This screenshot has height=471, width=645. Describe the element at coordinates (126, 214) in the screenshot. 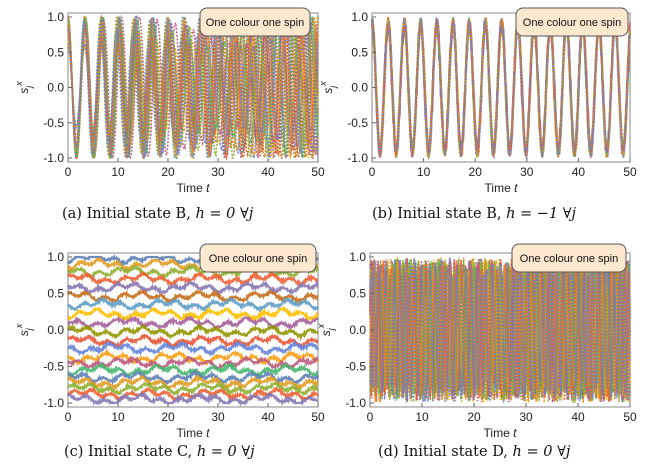

I see `caption-a-text: (a) Initial state B,` at that location.